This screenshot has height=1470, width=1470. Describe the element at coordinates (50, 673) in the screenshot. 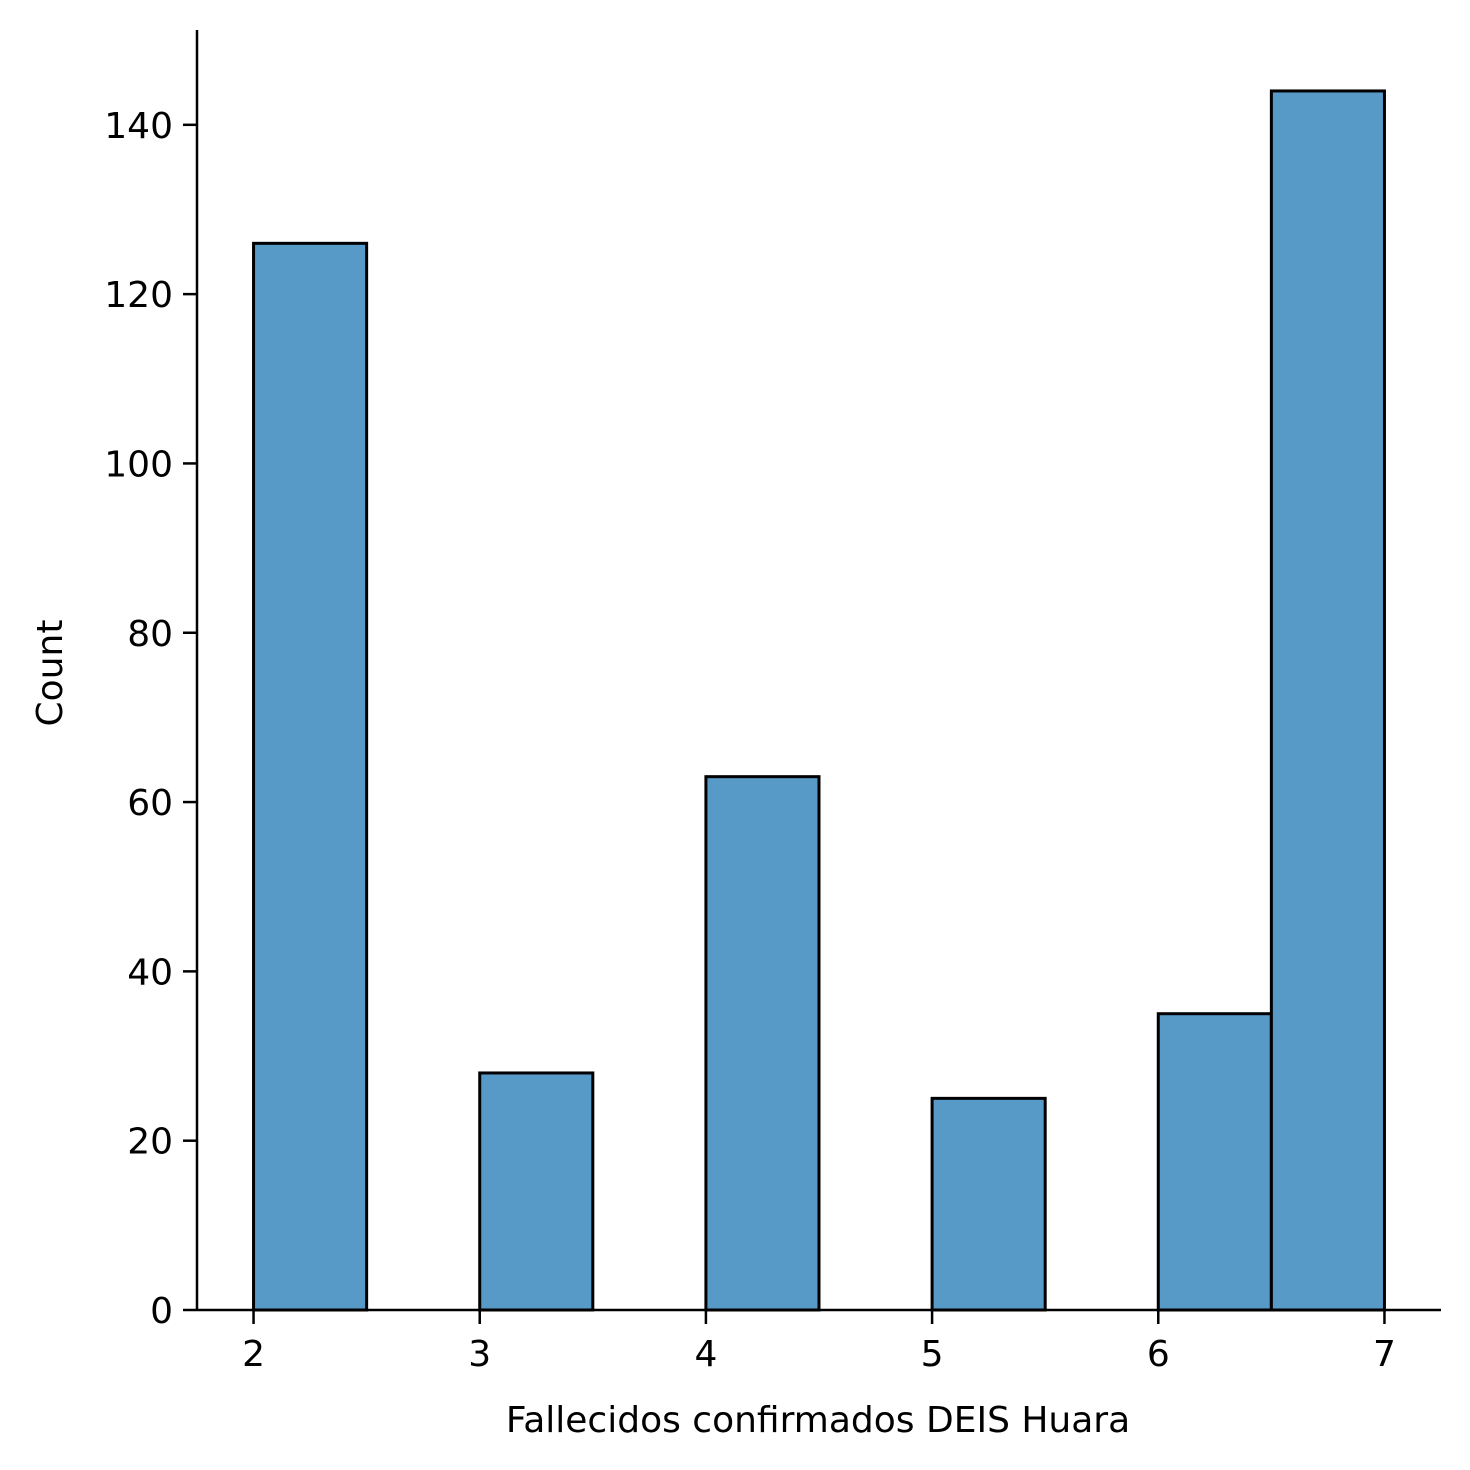

I see `y-axis-title: Count` at that location.